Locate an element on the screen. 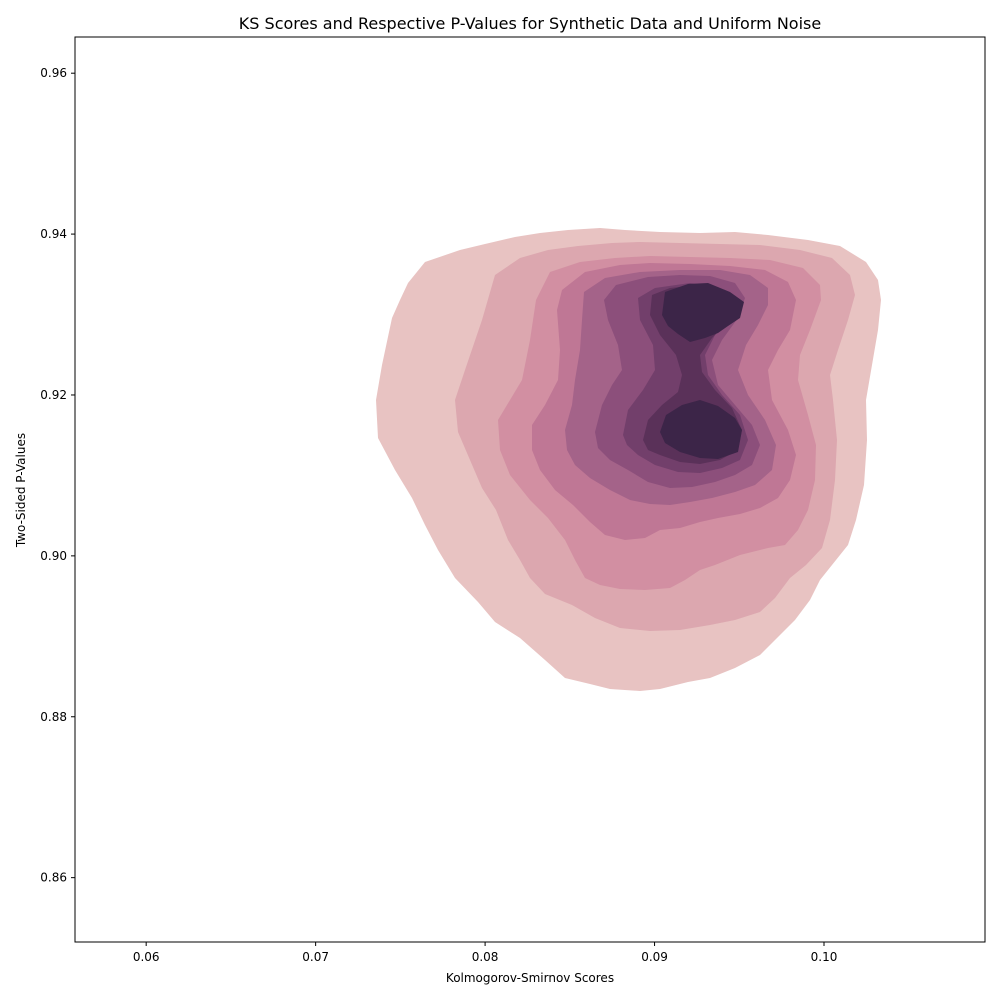  density-level-9b is located at coordinates (701, 429).